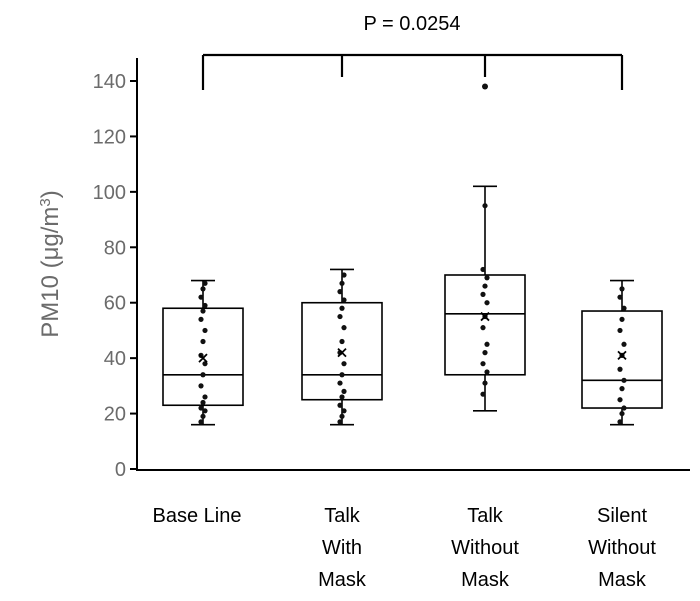 This screenshot has width=700, height=601. What do you see at coordinates (115, 359) in the screenshot?
I see `y-tick-label: 40` at bounding box center [115, 359].